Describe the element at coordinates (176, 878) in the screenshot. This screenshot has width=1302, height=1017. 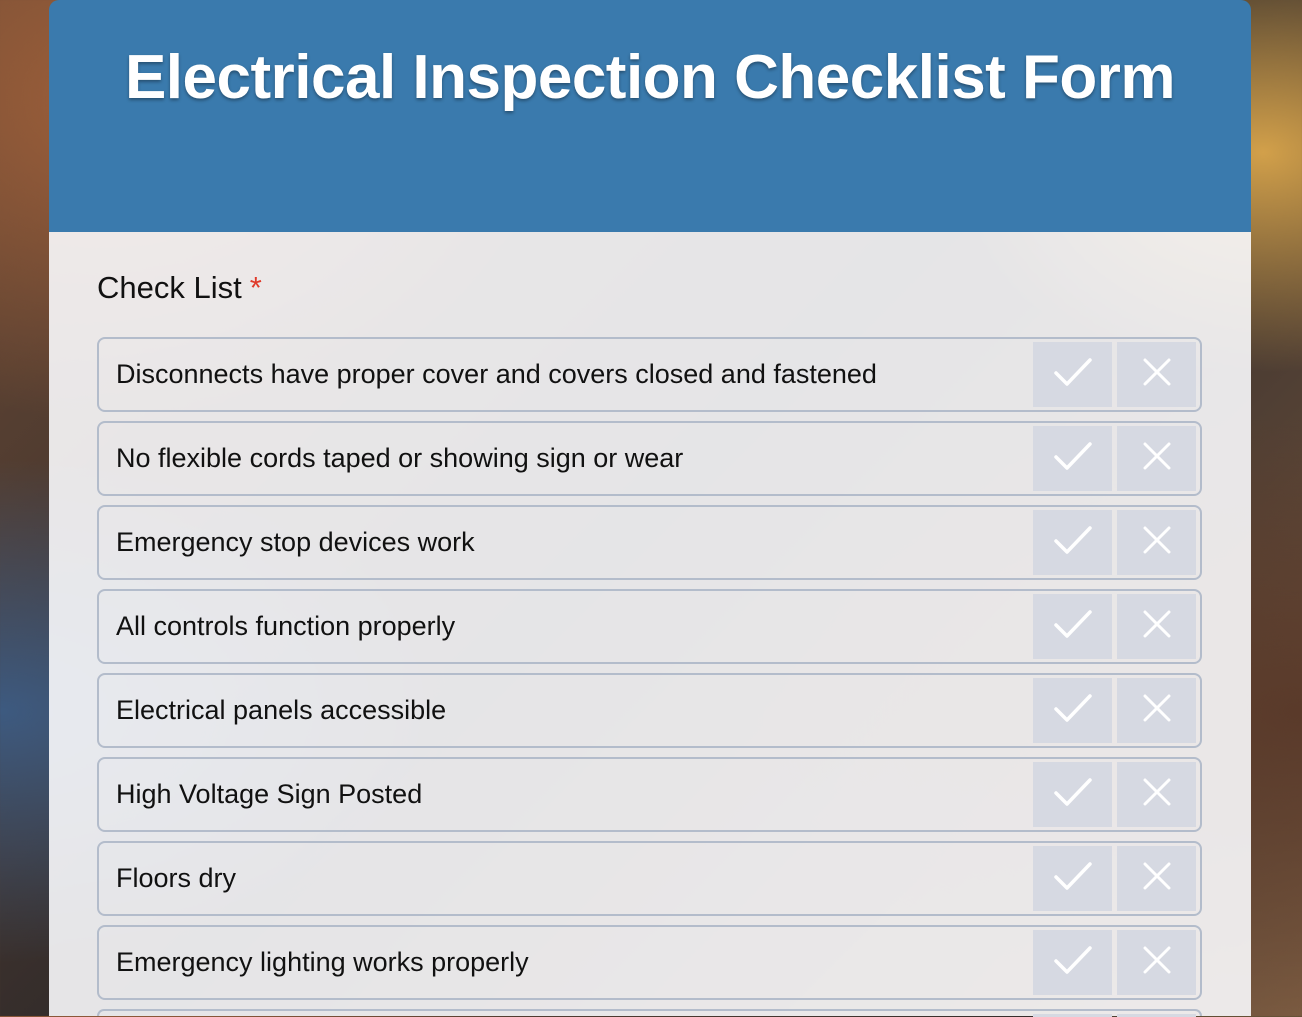
I see `checklist-item-text: Floors dry` at that location.